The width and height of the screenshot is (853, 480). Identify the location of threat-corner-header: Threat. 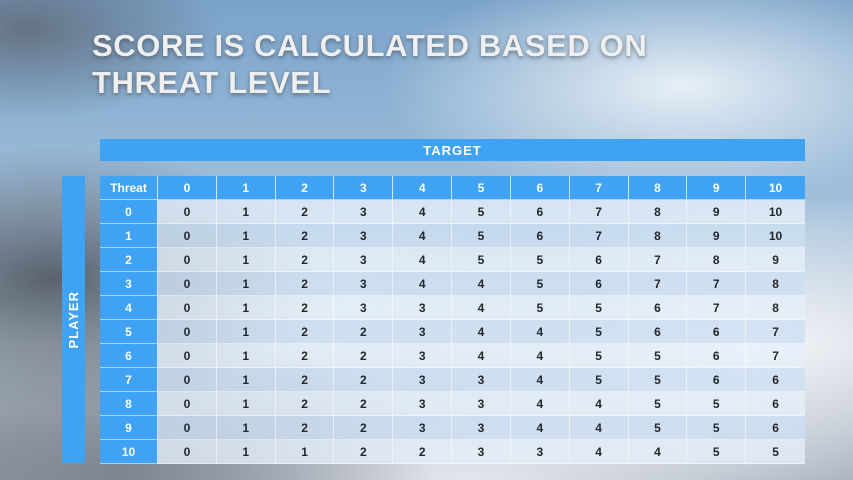
(129, 188).